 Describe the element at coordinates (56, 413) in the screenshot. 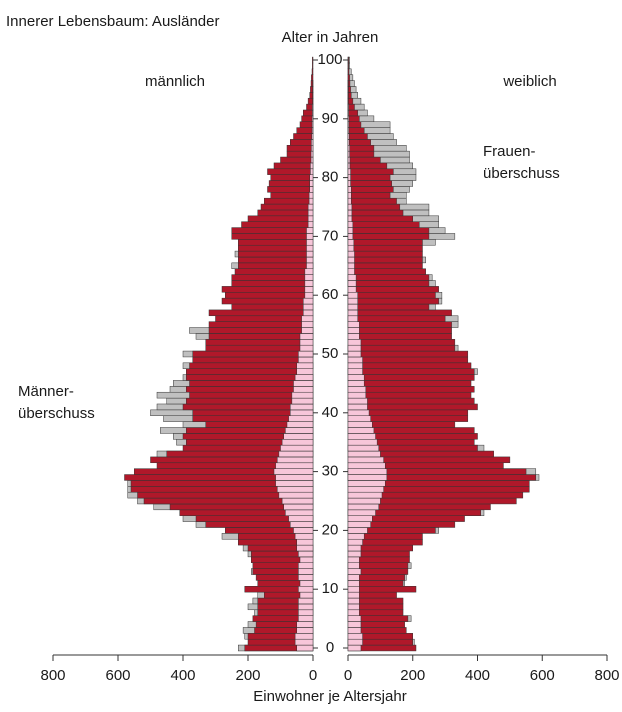

I see `annotation: überschuss` at that location.